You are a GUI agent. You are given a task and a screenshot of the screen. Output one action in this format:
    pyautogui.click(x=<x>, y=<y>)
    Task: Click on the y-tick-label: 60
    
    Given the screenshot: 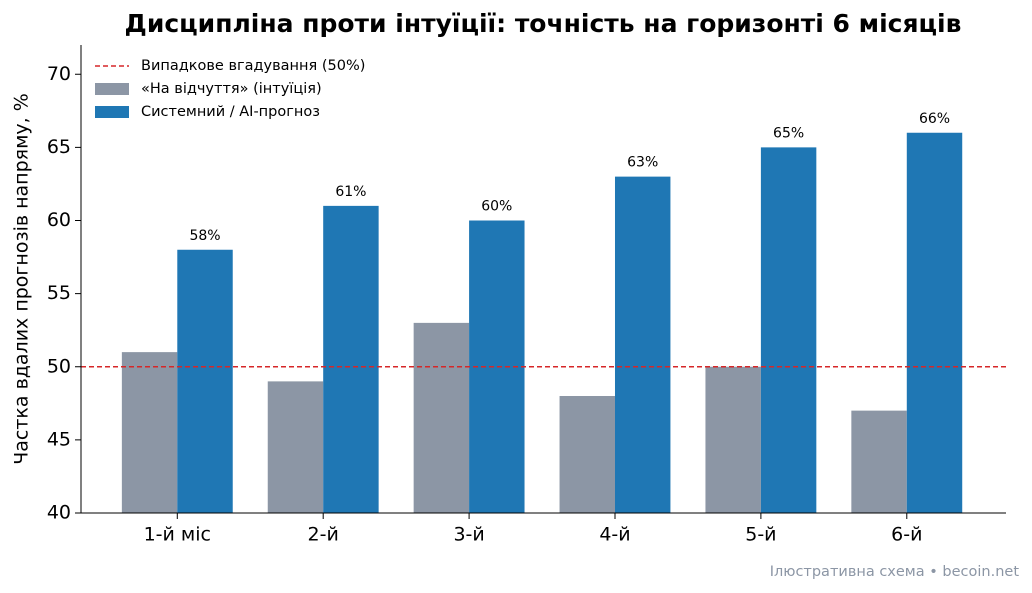 What is the action you would take?
    pyautogui.click(x=59, y=220)
    